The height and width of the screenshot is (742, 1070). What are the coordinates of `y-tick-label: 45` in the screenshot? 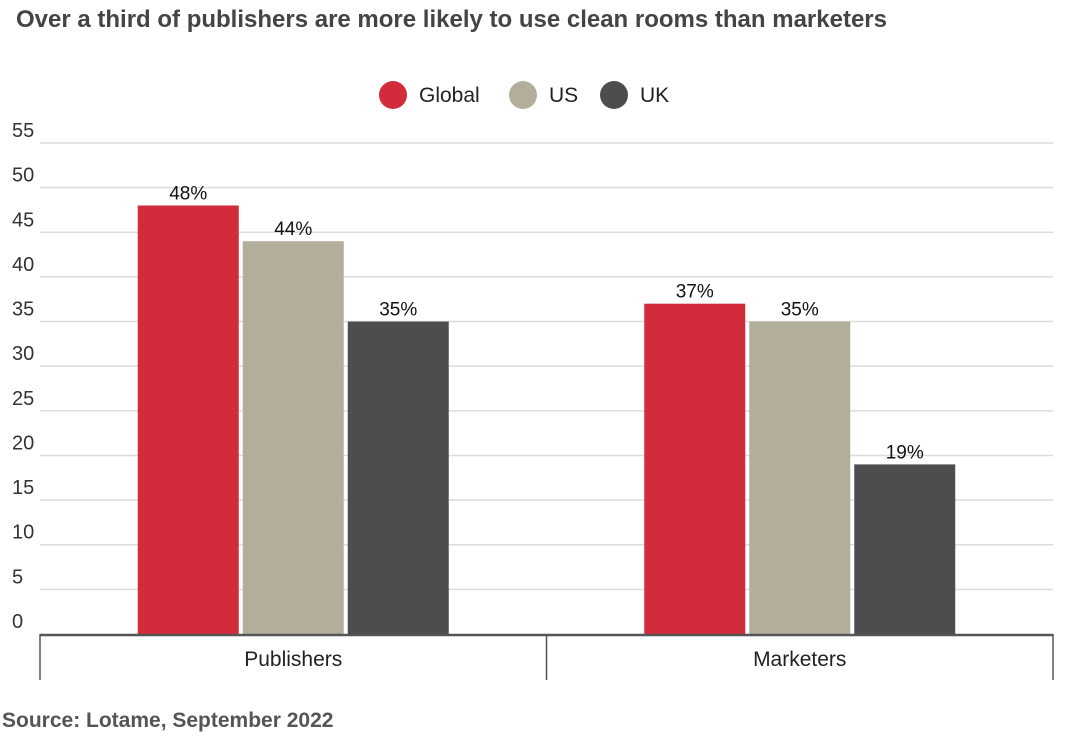 It's located at (23, 220).